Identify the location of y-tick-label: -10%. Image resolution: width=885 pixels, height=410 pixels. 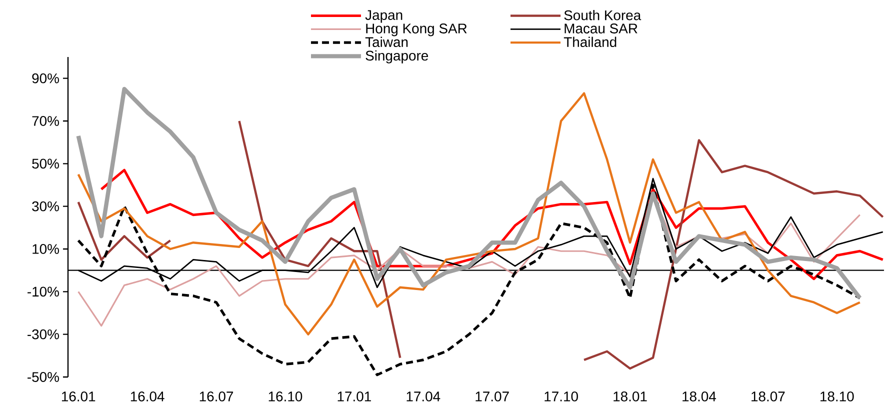
(43, 291).